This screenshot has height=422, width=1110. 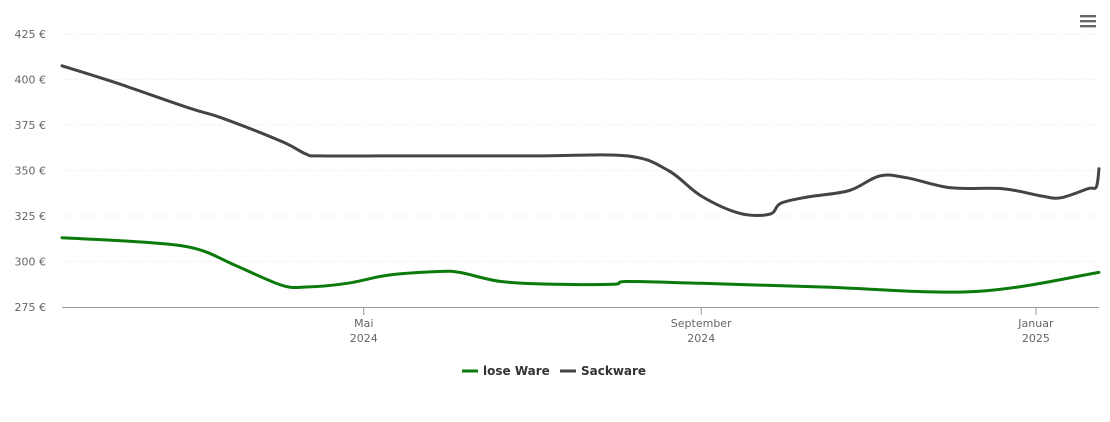 I want to click on legend-item: lose Ware, so click(x=506, y=371).